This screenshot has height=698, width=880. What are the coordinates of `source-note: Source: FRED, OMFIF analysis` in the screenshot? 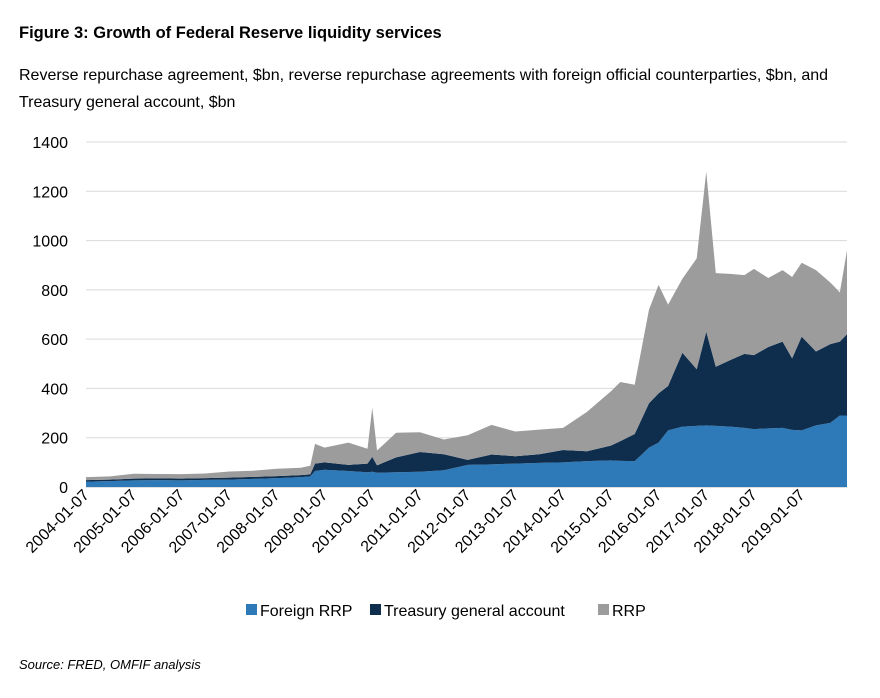 It's located at (110, 664).